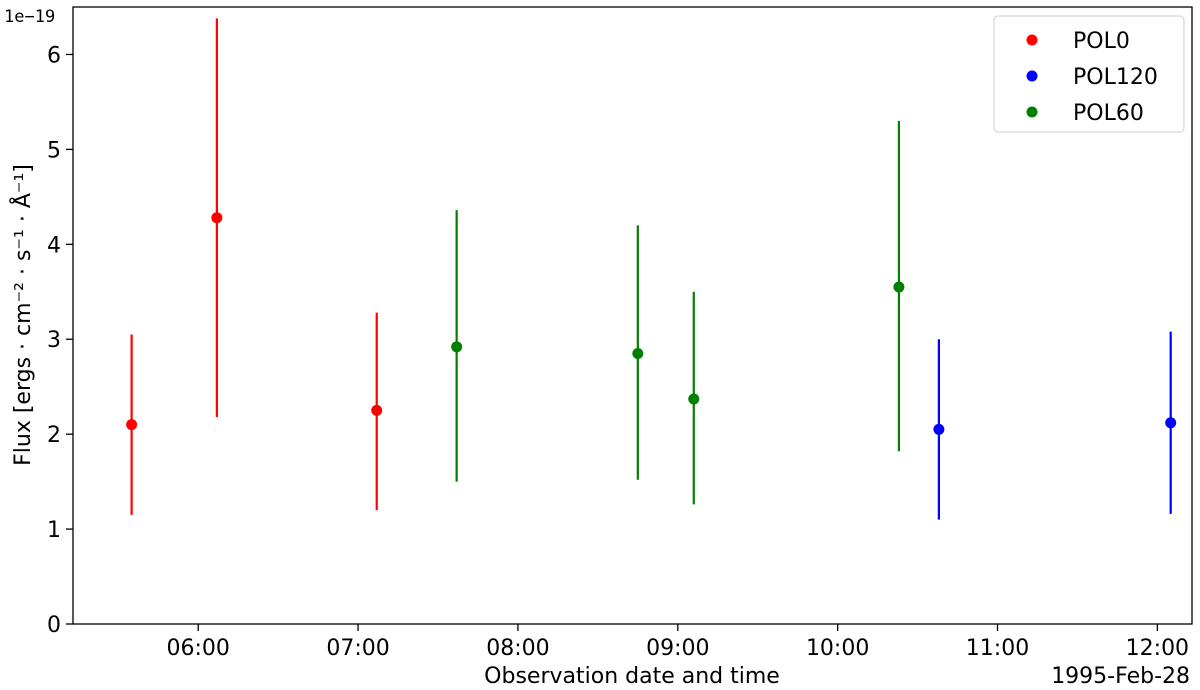 The image size is (1200, 690). What do you see at coordinates (1032, 40) in the screenshot?
I see `legend-marker-pol0` at bounding box center [1032, 40].